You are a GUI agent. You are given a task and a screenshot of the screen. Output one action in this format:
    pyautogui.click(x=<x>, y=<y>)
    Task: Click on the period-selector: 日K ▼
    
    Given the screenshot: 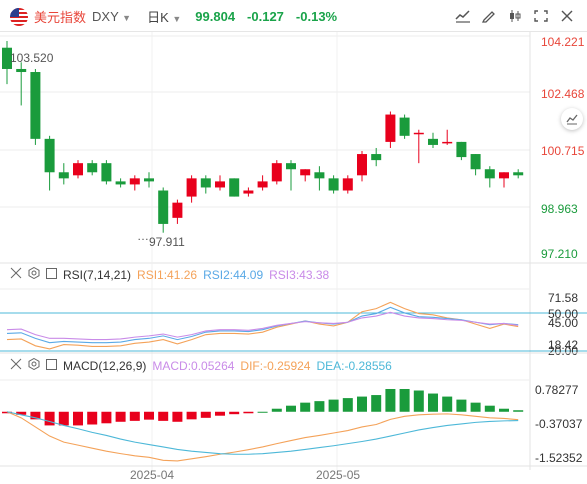 What is the action you would take?
    pyautogui.click(x=164, y=16)
    